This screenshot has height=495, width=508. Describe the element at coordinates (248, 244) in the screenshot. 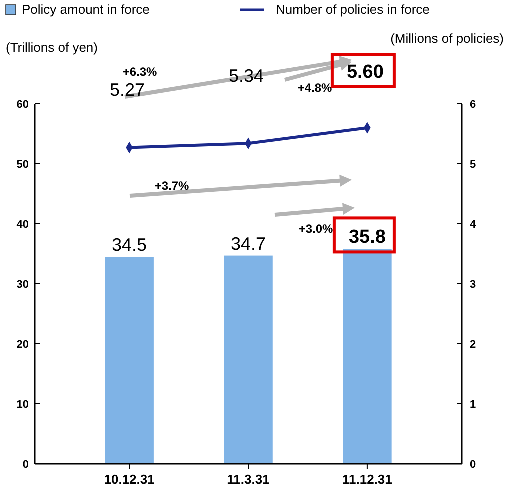

I see `data-label: 34.7` at that location.